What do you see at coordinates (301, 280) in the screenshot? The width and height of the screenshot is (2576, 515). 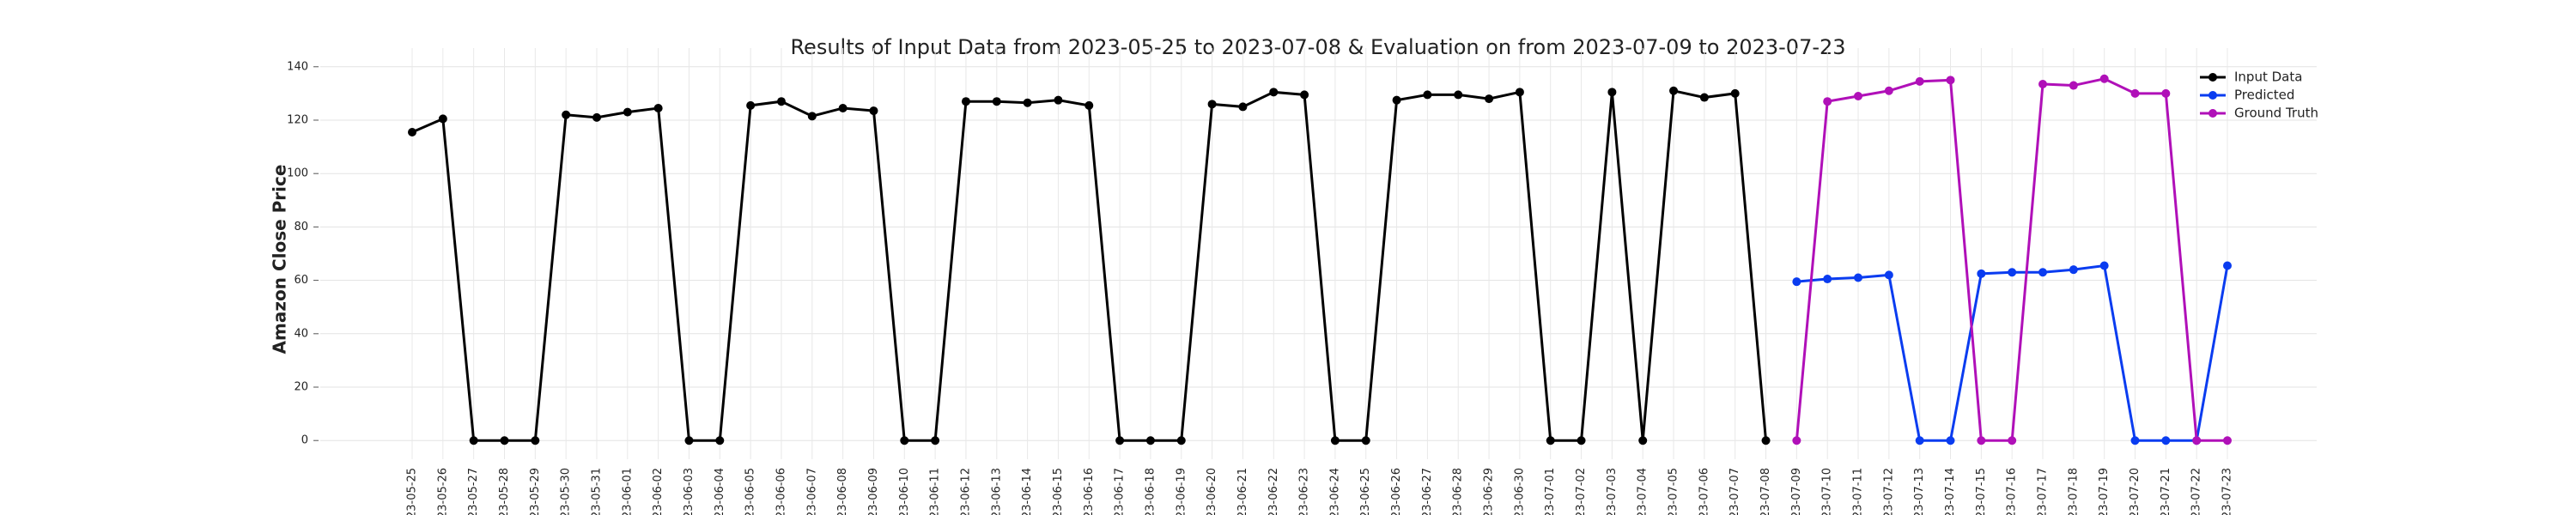 I see `y-tick-label: 60` at bounding box center [301, 280].